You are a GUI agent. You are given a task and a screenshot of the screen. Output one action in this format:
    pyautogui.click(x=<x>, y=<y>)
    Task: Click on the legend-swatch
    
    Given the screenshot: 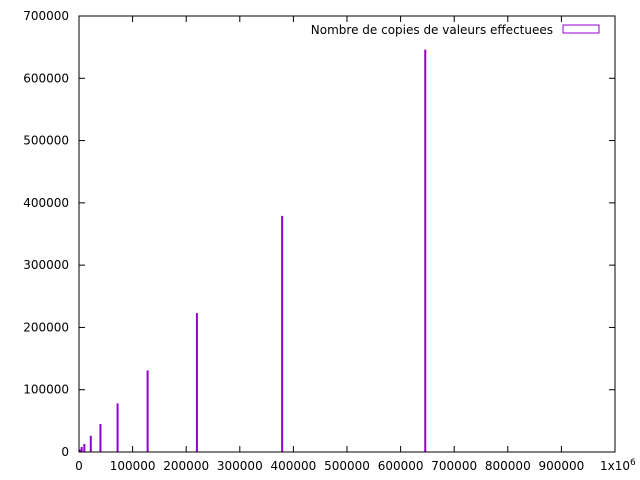 What is the action you would take?
    pyautogui.click(x=581, y=29)
    